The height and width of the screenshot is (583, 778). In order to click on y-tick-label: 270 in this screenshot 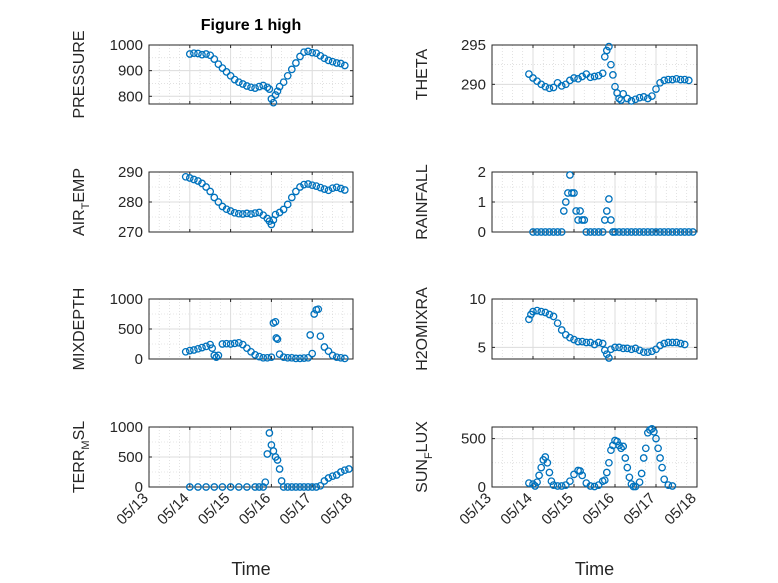, I will do `click(130, 232)`.